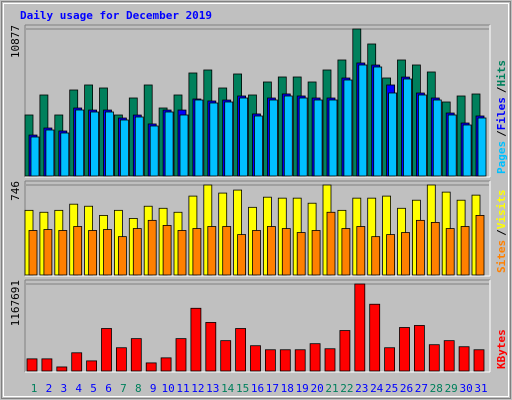 The image size is (512, 400). I want to click on x-tick-label: 12, so click(197, 388).